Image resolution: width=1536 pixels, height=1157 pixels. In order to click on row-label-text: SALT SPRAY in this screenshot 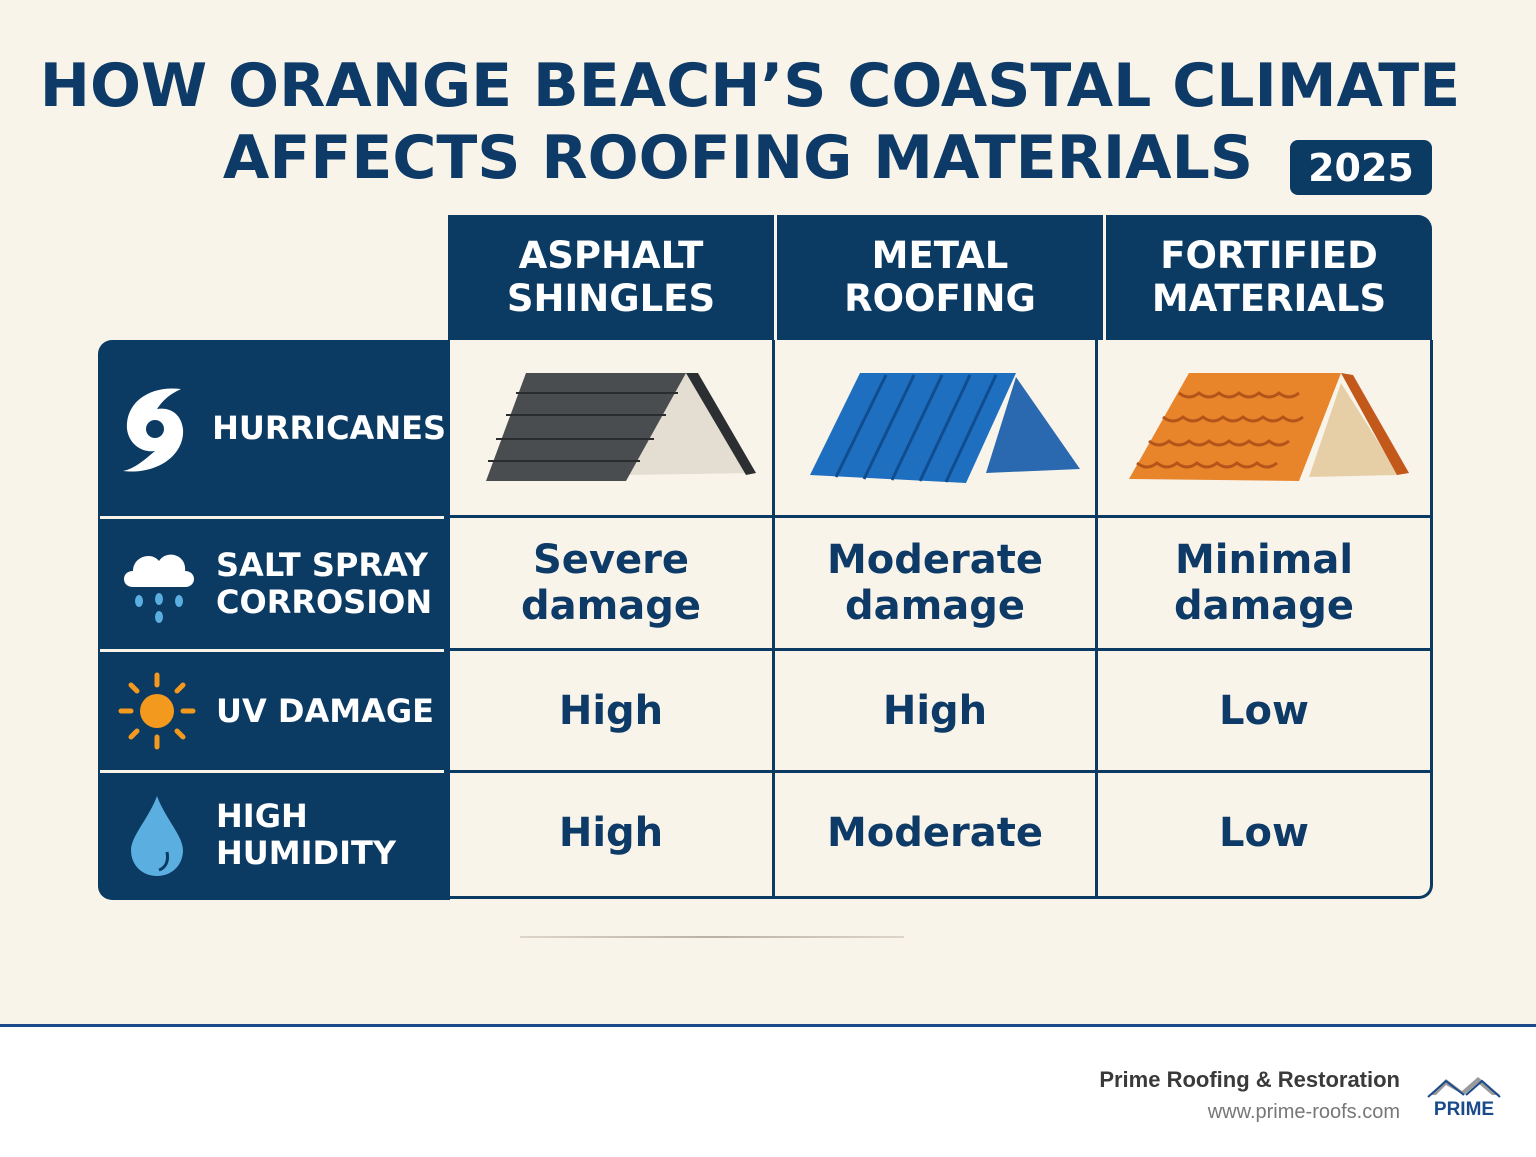, I will do `click(322, 565)`.